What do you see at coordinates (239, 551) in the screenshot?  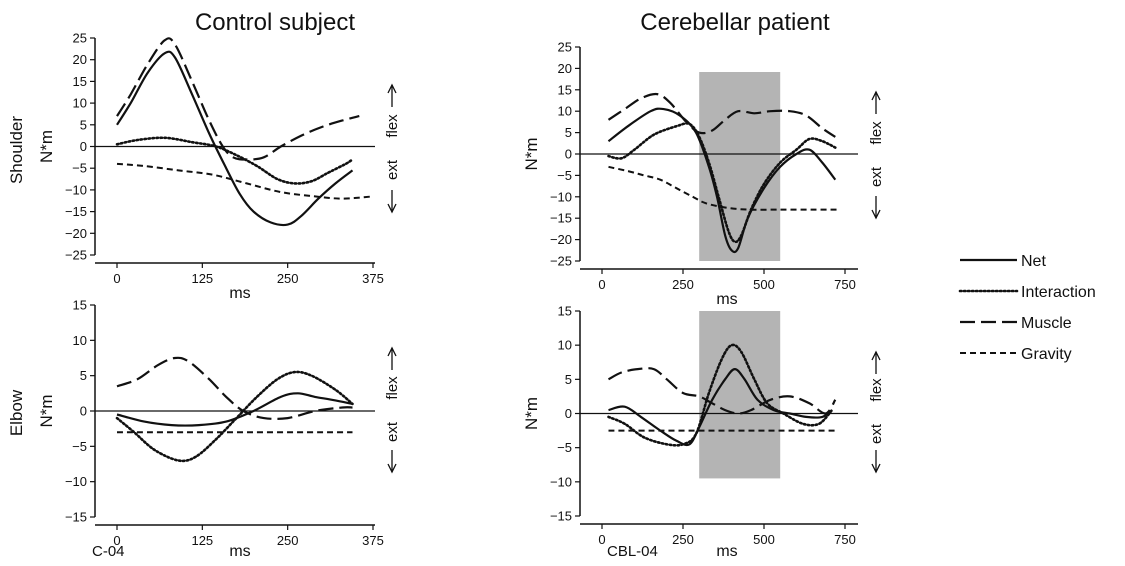 I see `x-axis-label-control-elbow: ms` at bounding box center [239, 551].